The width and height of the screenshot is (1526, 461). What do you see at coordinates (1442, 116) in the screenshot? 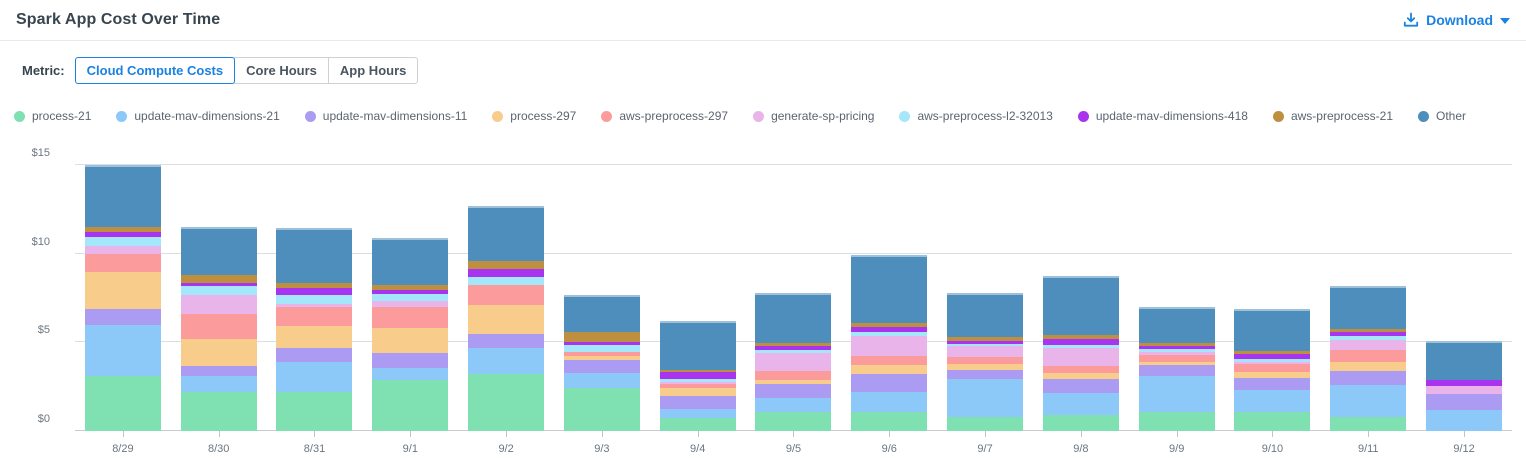
I see `legend-item: Other` at bounding box center [1442, 116].